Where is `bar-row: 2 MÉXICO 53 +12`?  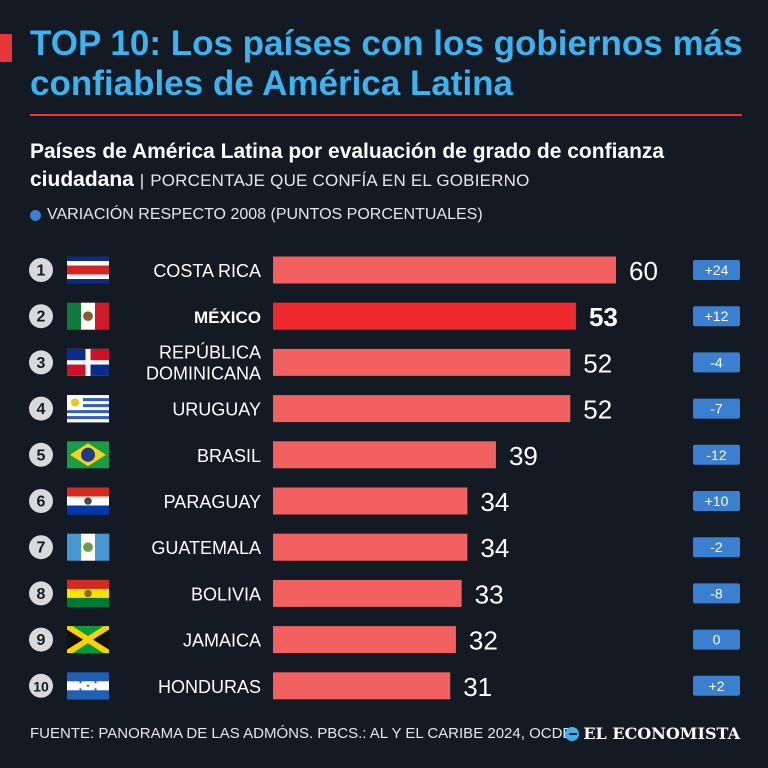 bar-row: 2 MÉXICO 53 +12 is located at coordinates (384, 317).